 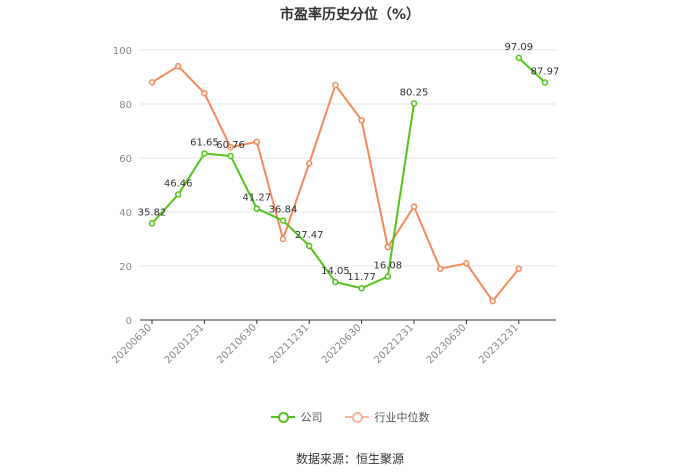 What do you see at coordinates (309, 235) in the screenshot?
I see `company-data-label: 27.47` at bounding box center [309, 235].